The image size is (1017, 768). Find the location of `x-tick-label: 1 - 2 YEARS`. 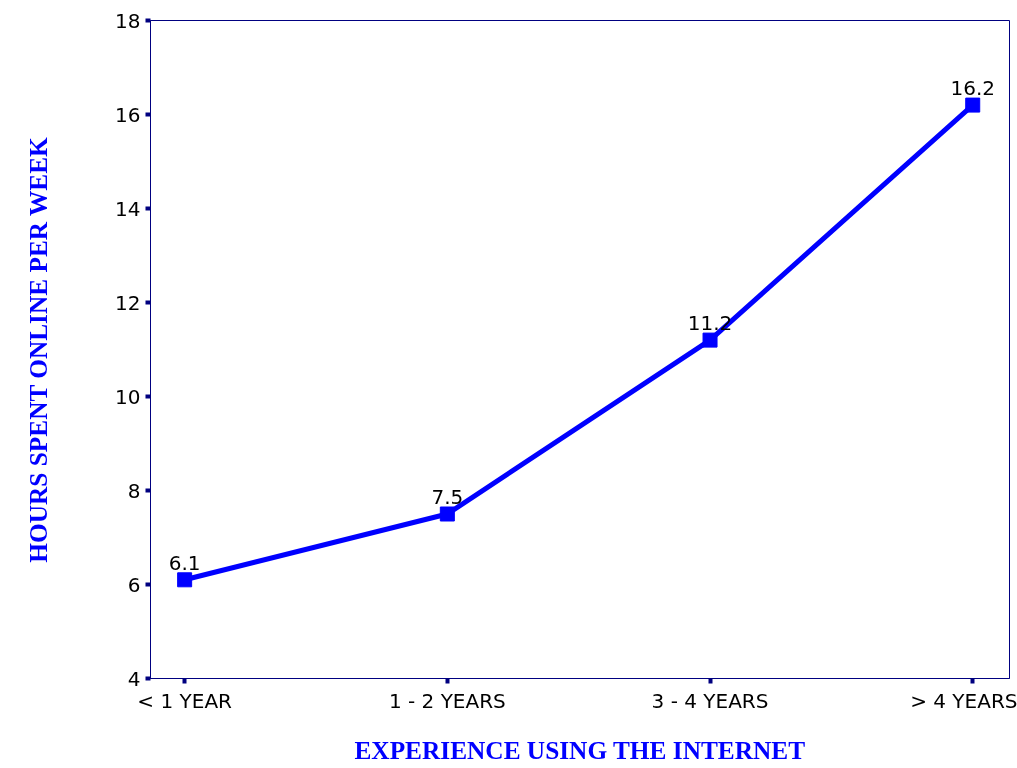

x-tick-label: 1 - 2 YEARS is located at coordinates (447, 700).